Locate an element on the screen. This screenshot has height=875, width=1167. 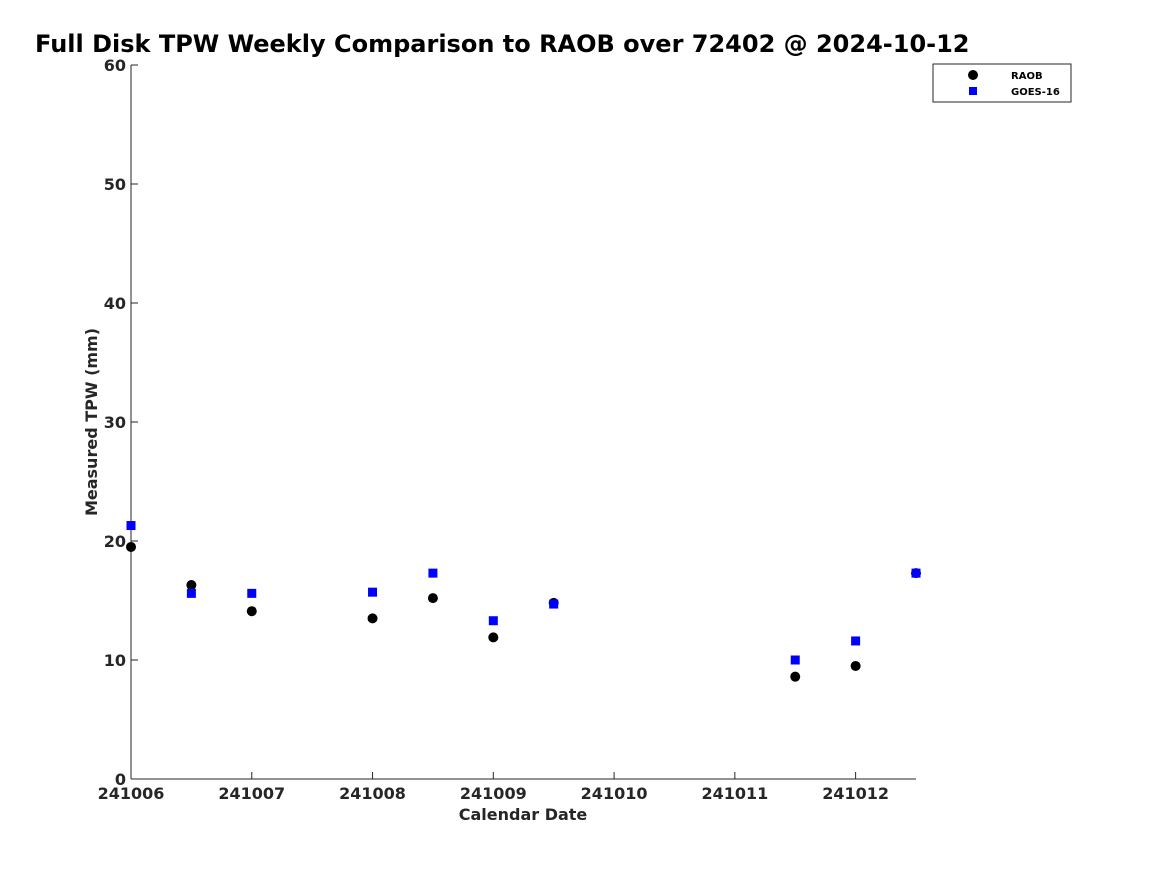
x-tick-label: 241009 is located at coordinates (493, 793).